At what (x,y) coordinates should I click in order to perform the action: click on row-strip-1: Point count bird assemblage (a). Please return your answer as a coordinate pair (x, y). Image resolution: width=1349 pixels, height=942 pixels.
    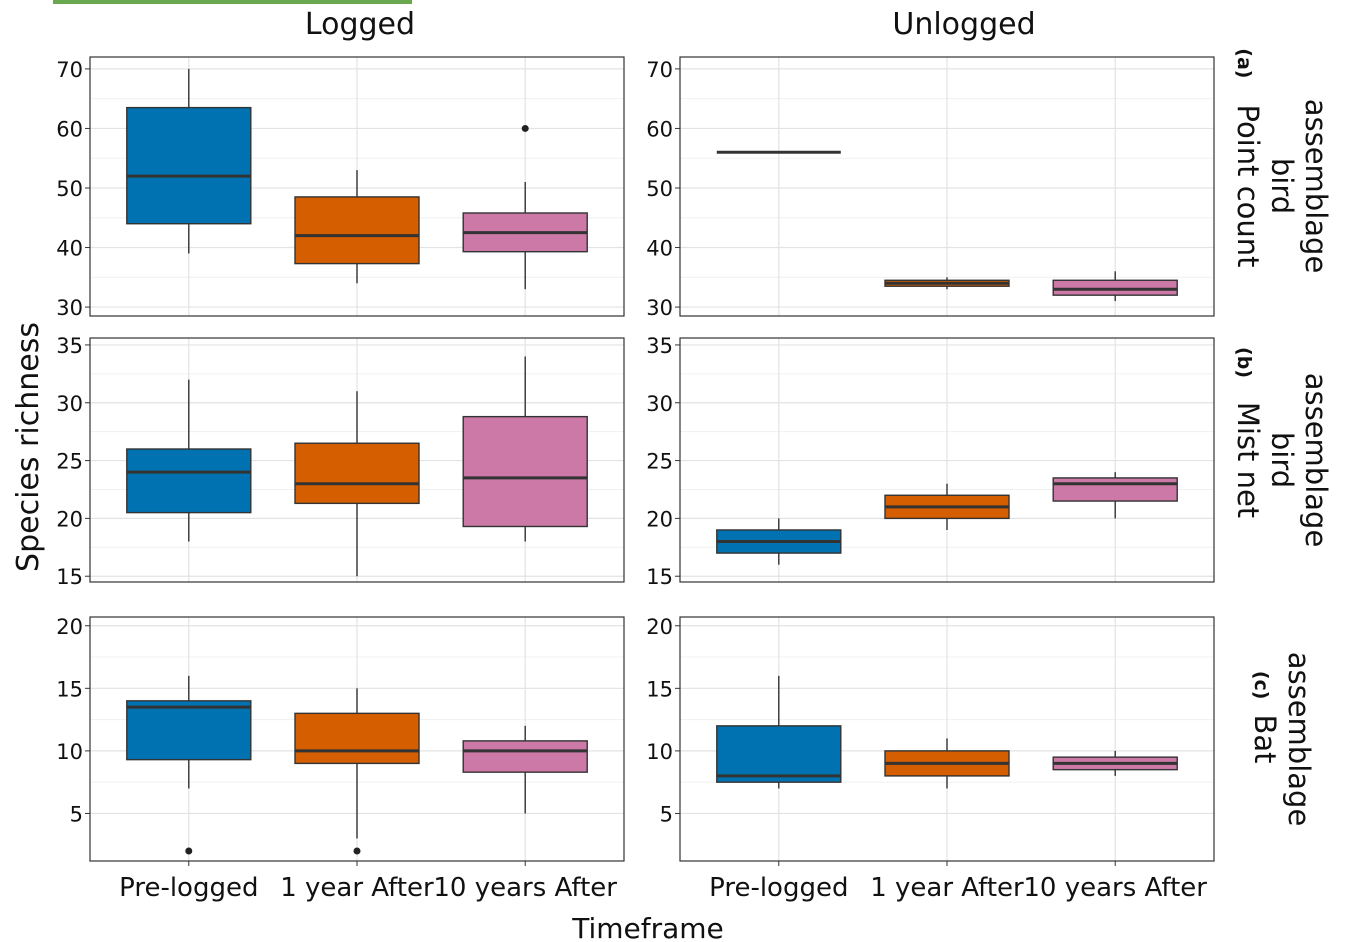
    Looking at the image, I should click on (1282, 160).